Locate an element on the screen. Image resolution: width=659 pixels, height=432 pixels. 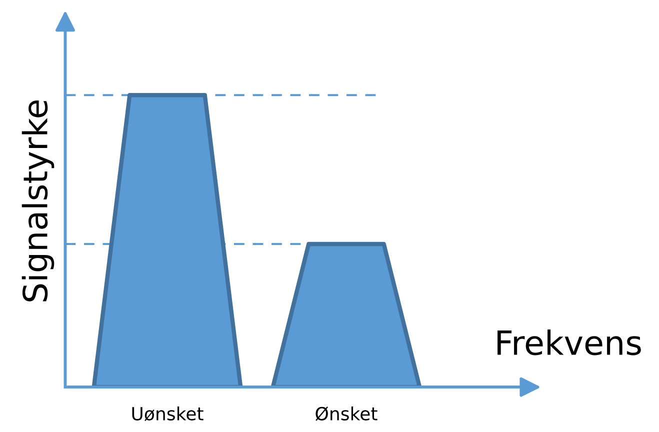
y-axis-title: Signalstyrke is located at coordinates (38, 201).